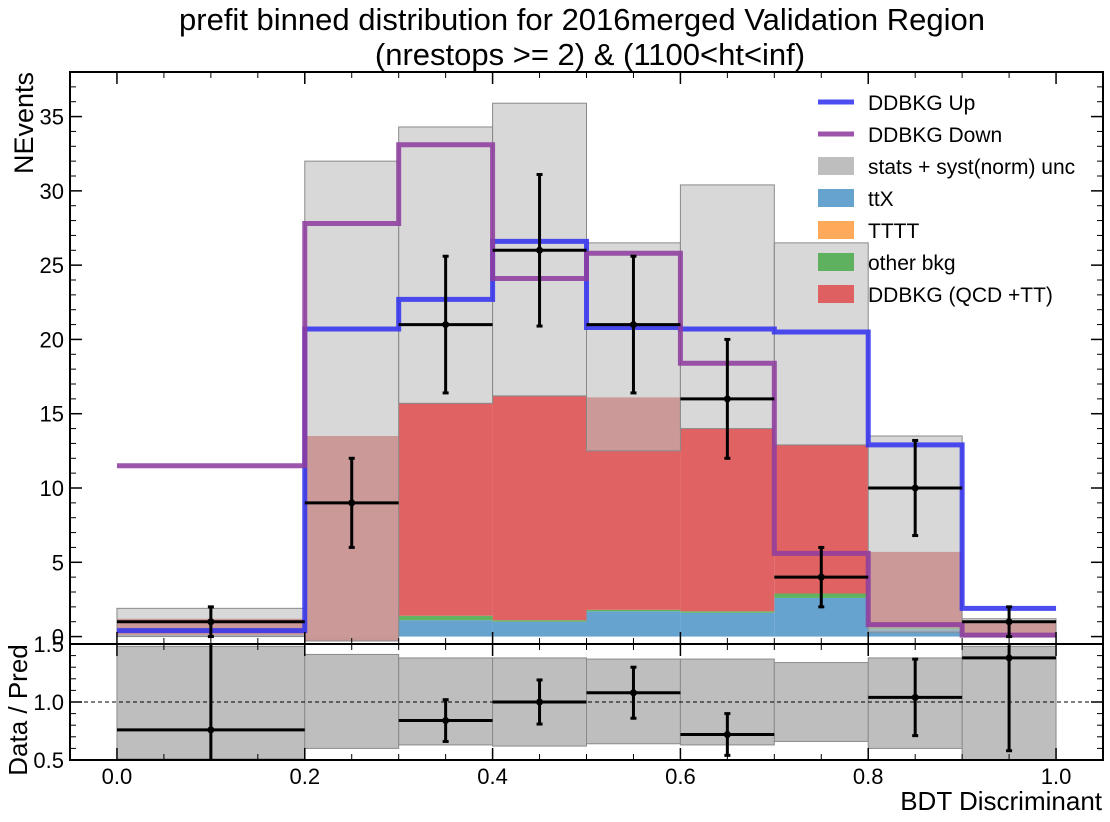 The image size is (1110, 822). I want to click on x-tick-label: 0.0, so click(117, 776).